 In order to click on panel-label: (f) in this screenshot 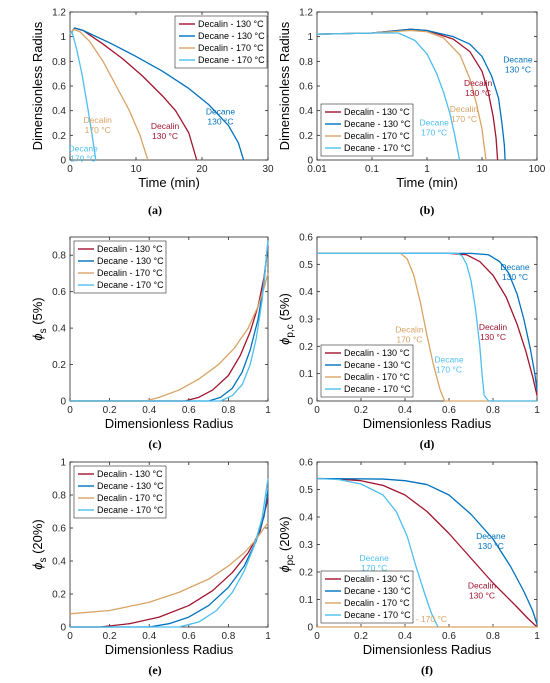, I will do `click(427, 670)`.